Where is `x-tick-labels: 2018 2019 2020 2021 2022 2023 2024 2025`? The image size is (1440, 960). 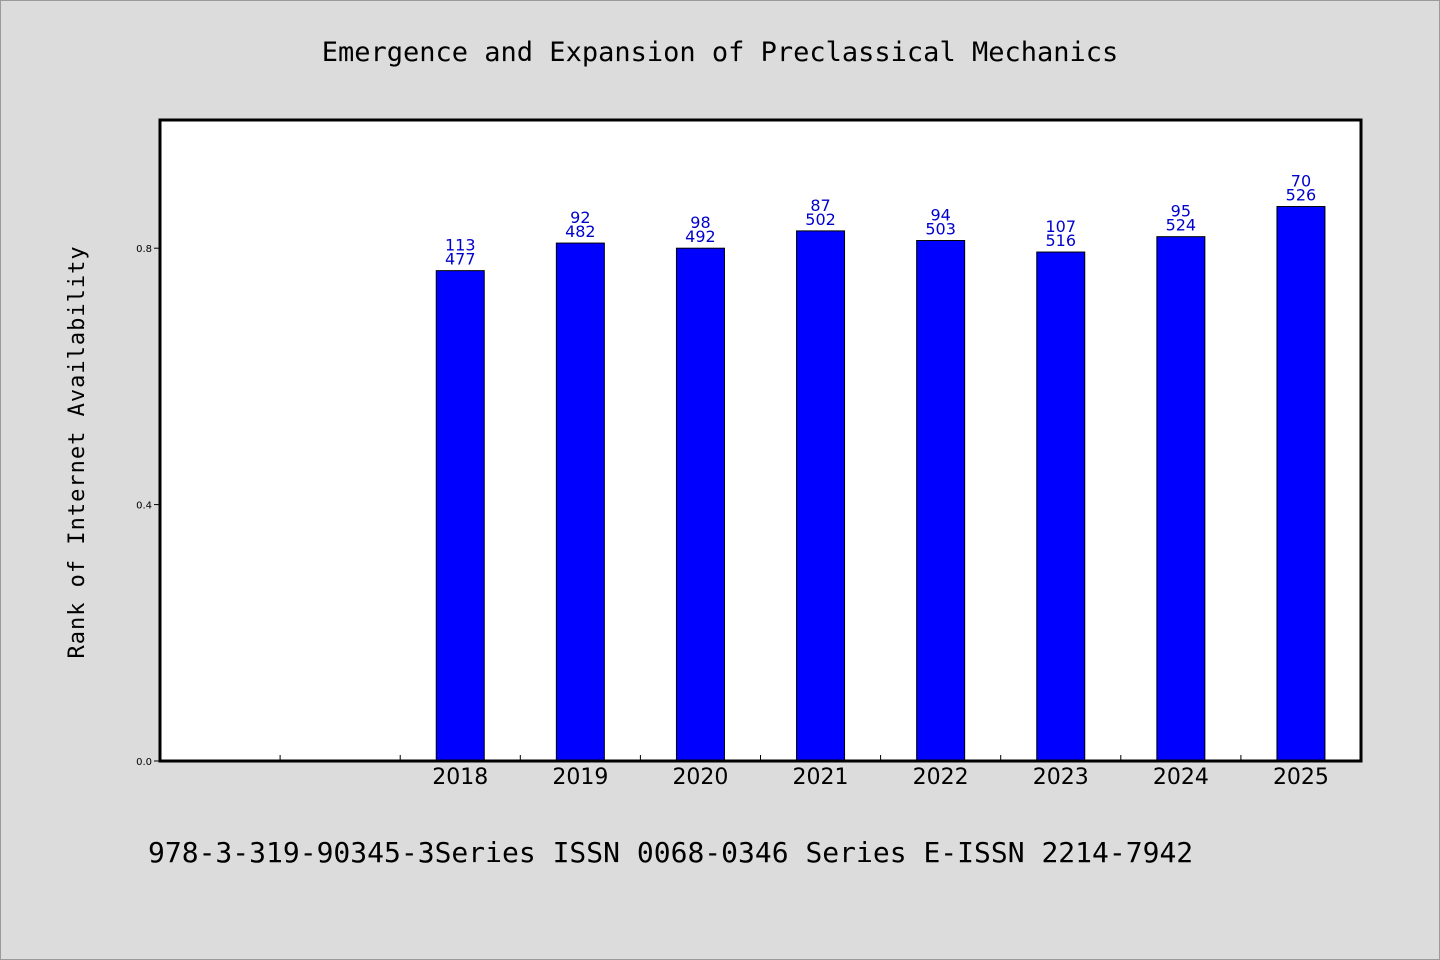 x-tick-labels: 2018 2019 2020 2021 2022 2023 2024 2025 is located at coordinates (880, 777).